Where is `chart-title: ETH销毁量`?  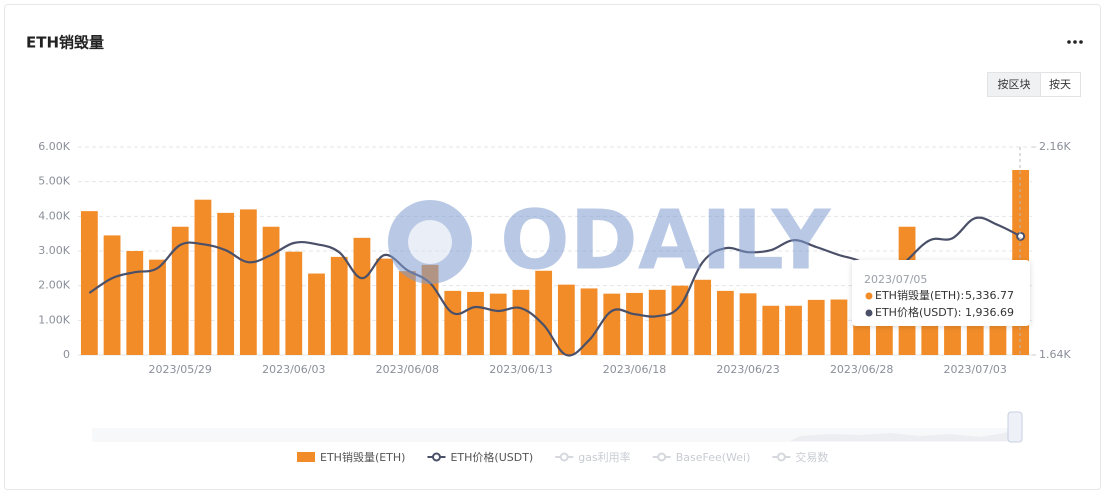 chart-title: ETH销毁量 is located at coordinates (65, 43).